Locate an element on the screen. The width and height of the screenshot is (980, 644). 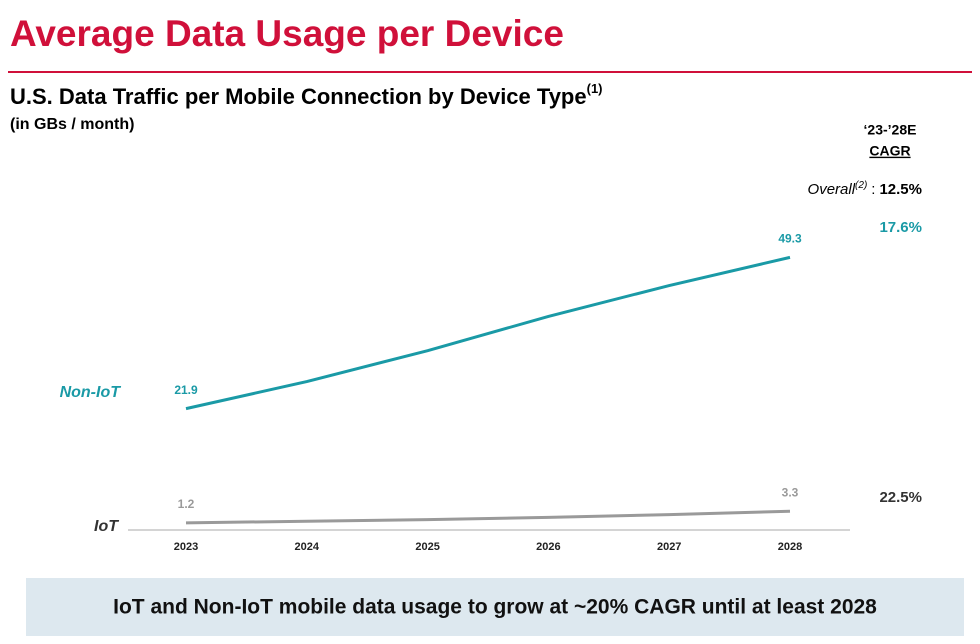
cagr-header: ‘23-’28E is located at coordinates (890, 130).